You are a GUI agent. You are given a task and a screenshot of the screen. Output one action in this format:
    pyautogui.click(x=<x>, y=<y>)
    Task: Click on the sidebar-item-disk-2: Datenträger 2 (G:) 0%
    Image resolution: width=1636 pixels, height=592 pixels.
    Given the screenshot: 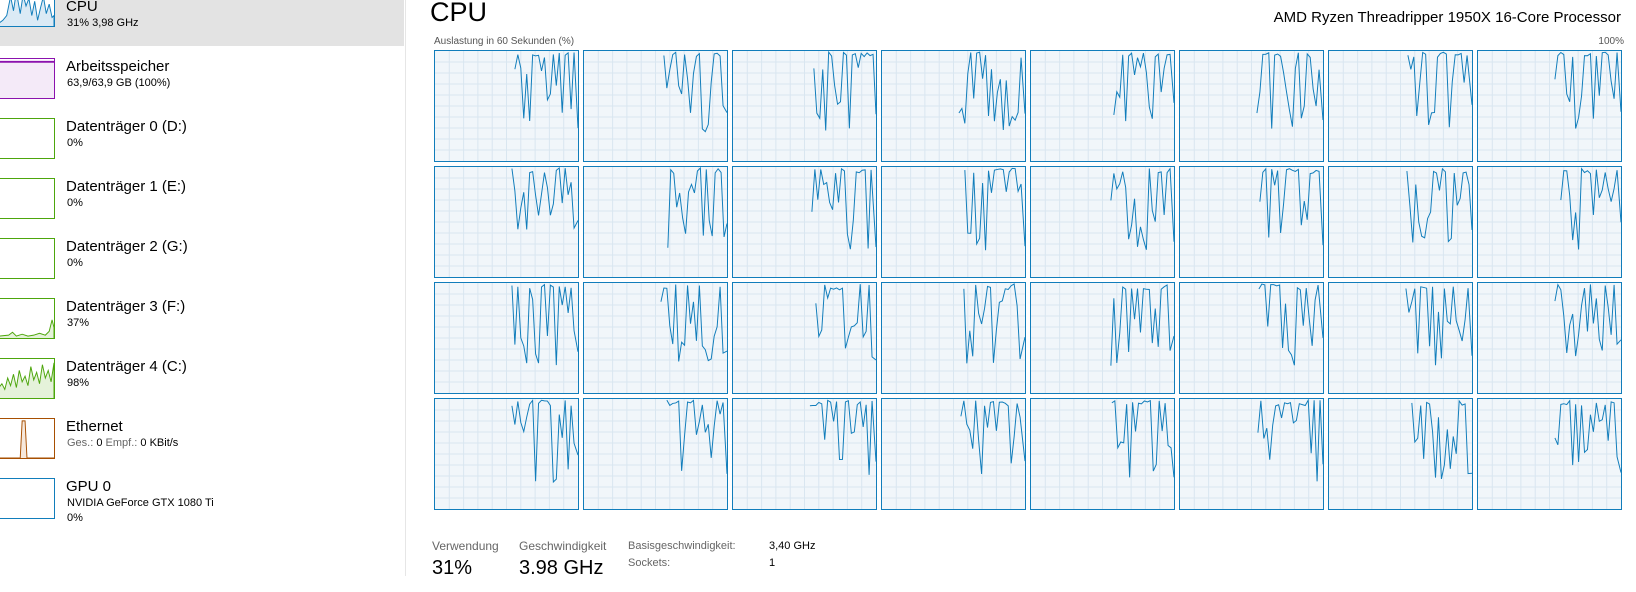 What is the action you would take?
    pyautogui.click(x=202, y=262)
    